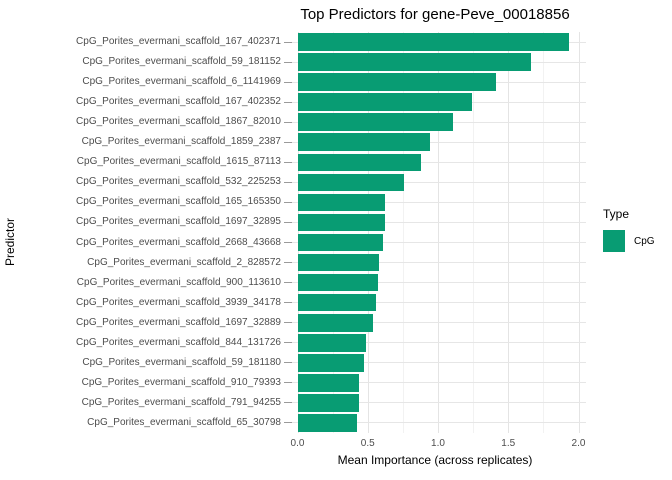 The width and height of the screenshot is (672, 480). Describe the element at coordinates (367, 443) in the screenshot. I see `x-axis-tick-label: 0.5` at that location.